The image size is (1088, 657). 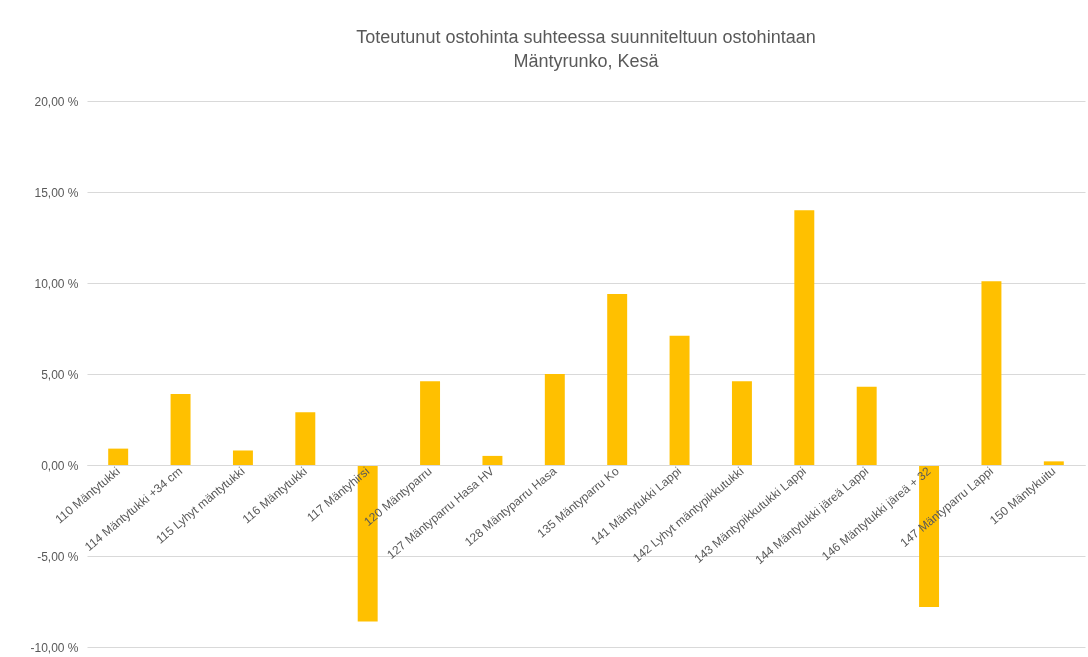 What do you see at coordinates (56, 101) in the screenshot?
I see `y-tick-label: 20,00 %` at bounding box center [56, 101].